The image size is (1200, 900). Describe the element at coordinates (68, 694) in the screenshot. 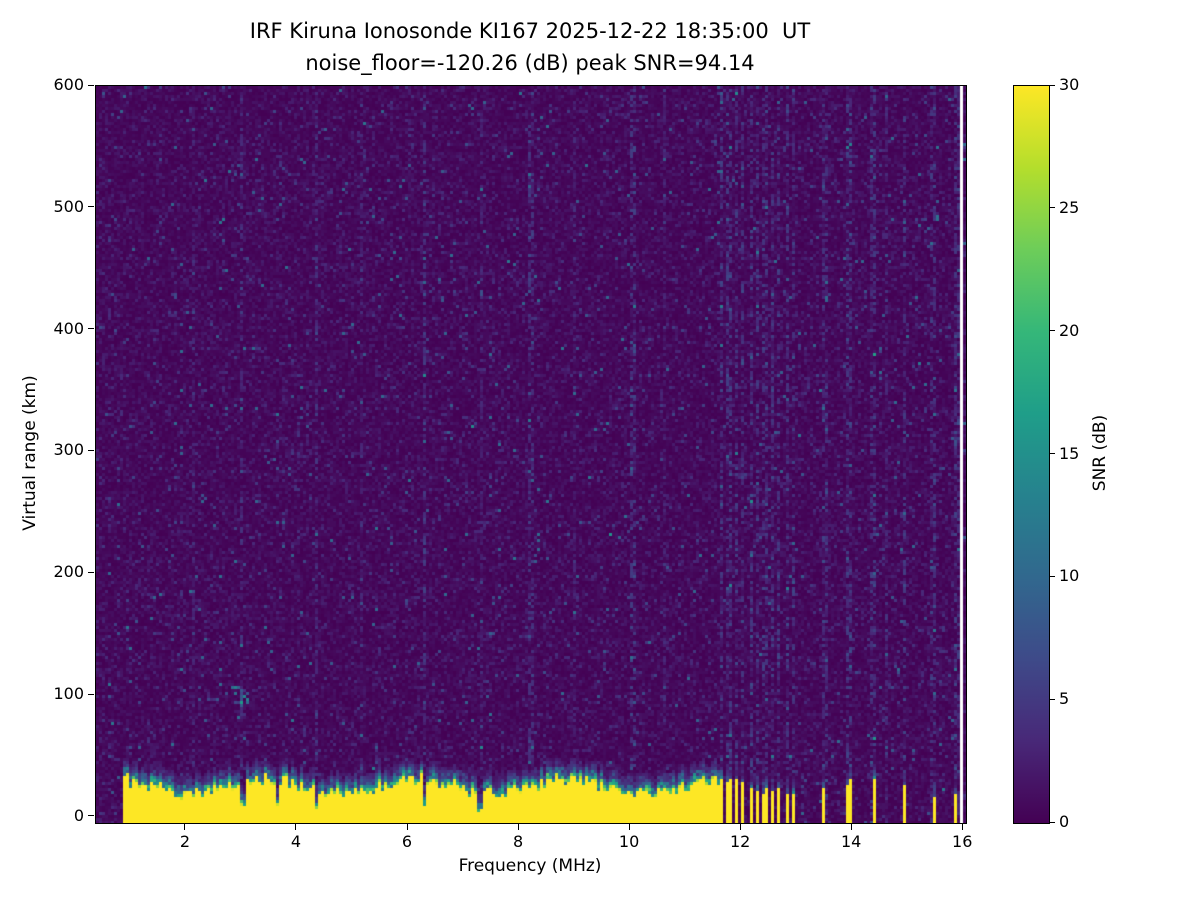

I see `y-tick-label: 100` at that location.